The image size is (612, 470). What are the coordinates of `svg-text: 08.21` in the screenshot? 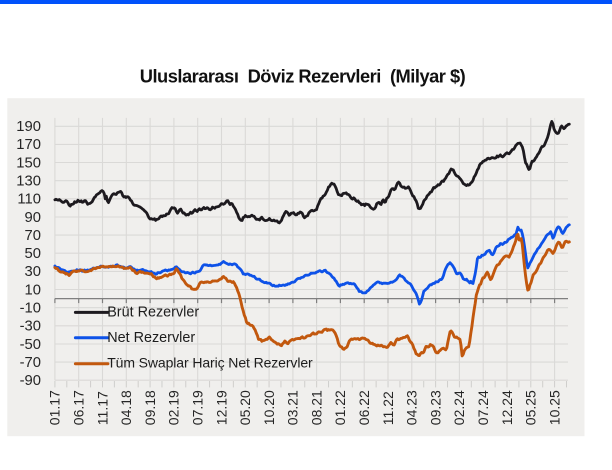 It's located at (316, 407).